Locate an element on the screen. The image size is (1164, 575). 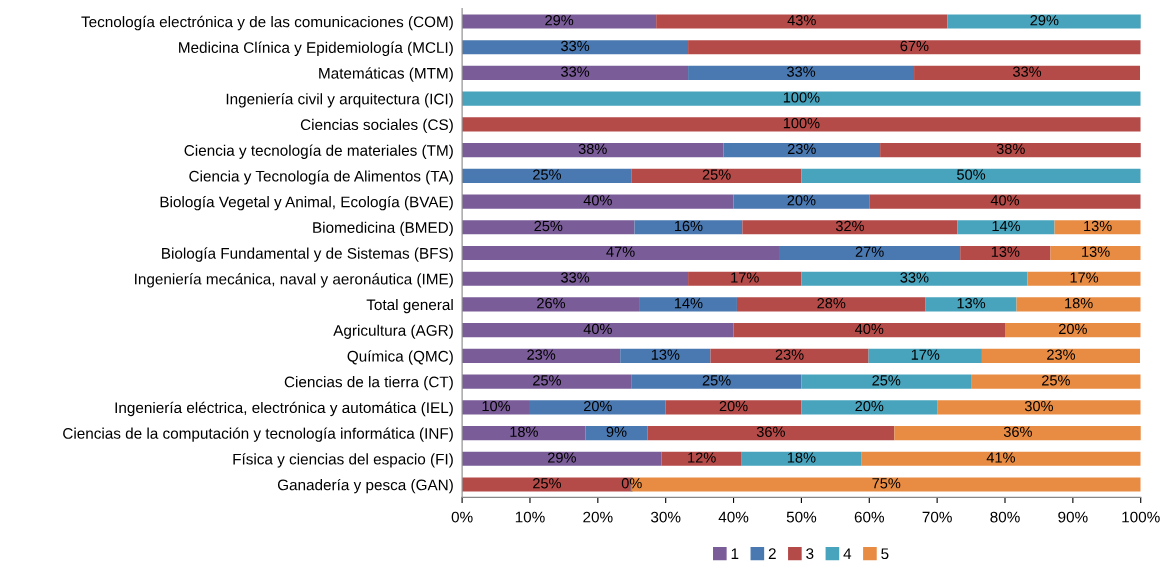
legend-label: 1 is located at coordinates (735, 553).